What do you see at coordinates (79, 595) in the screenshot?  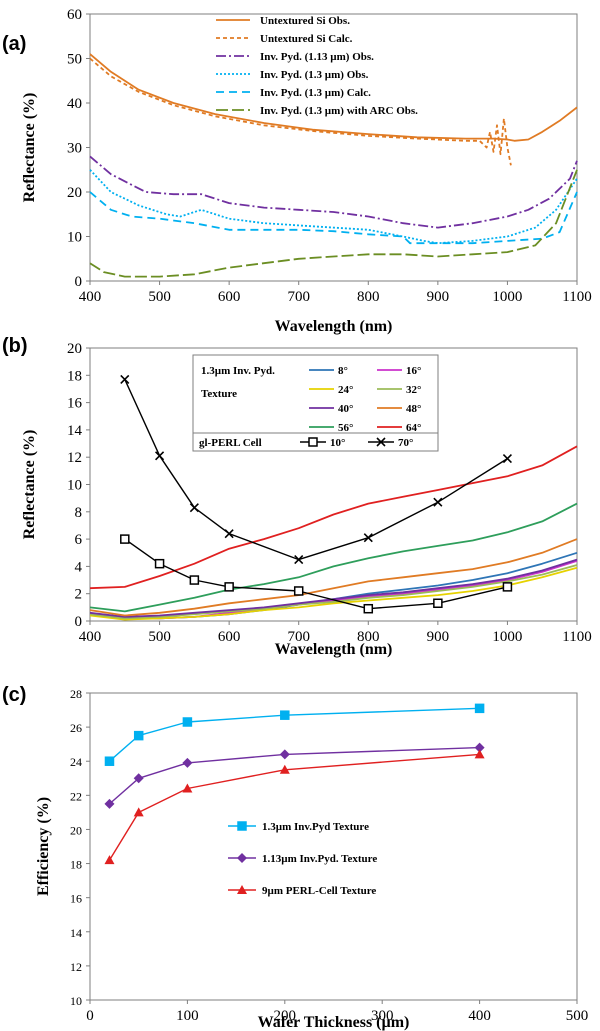 I see `y-tick-label: 2` at bounding box center [79, 595].